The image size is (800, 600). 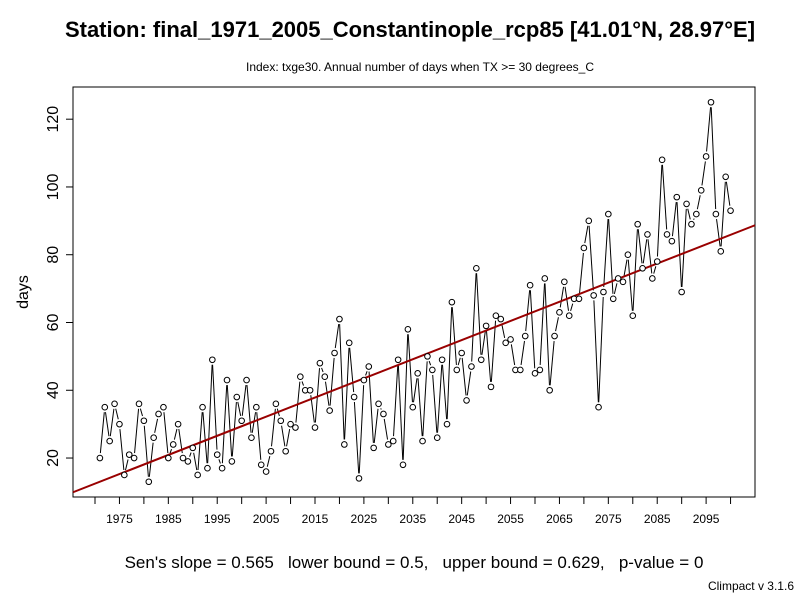 I want to click on y-tick-label: 100, so click(x=53, y=187).